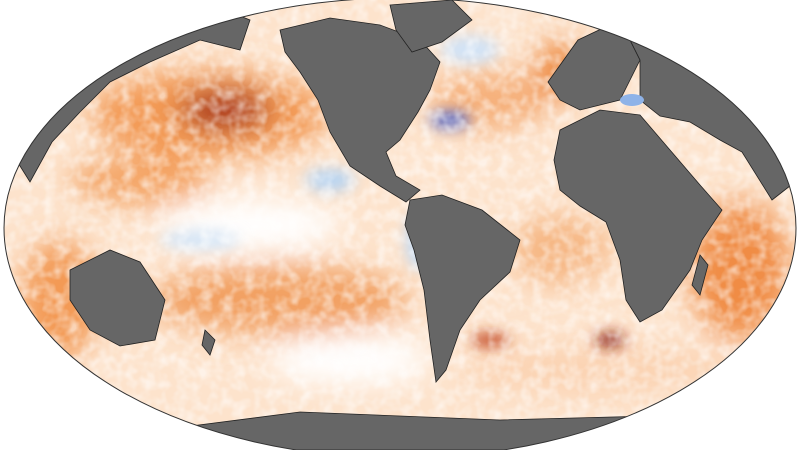 The height and width of the screenshot is (450, 800). Describe the element at coordinates (208, 342) in the screenshot. I see `new-zealand` at that location.